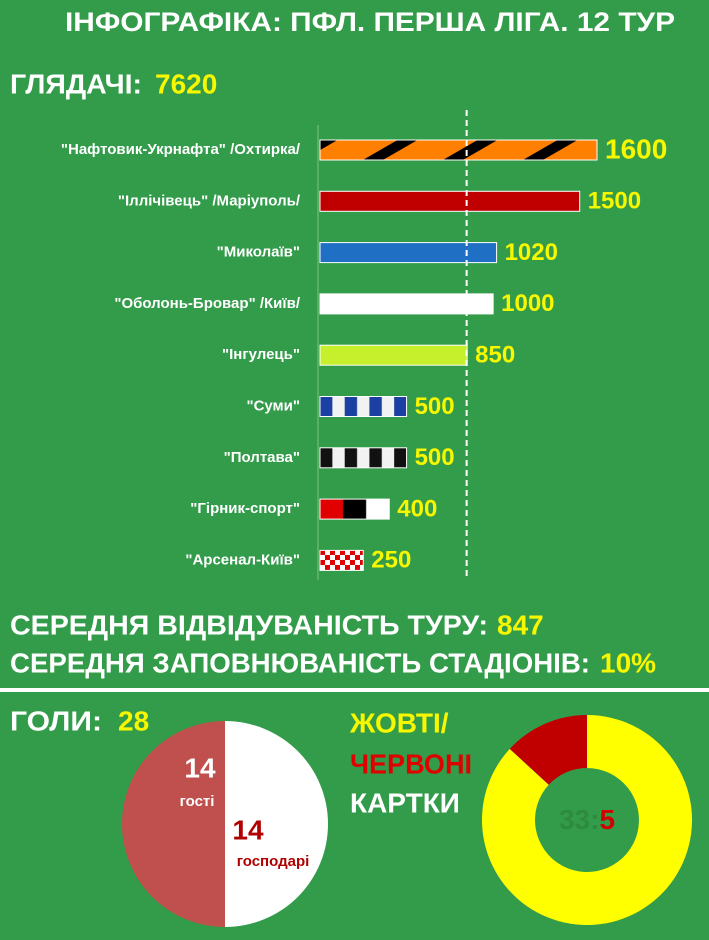 This screenshot has height=940, width=709. I want to click on cards-title: КАРТКИ, so click(405, 802).